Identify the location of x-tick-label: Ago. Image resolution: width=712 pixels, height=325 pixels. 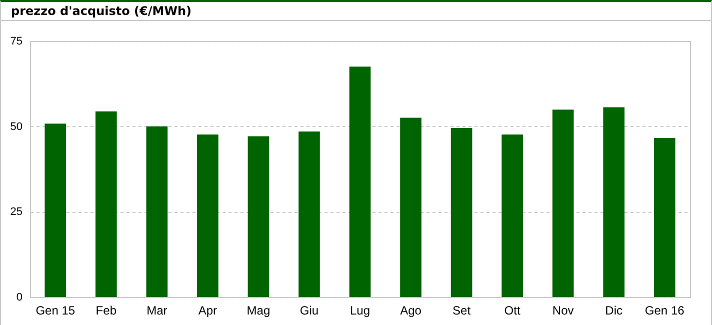
(411, 311).